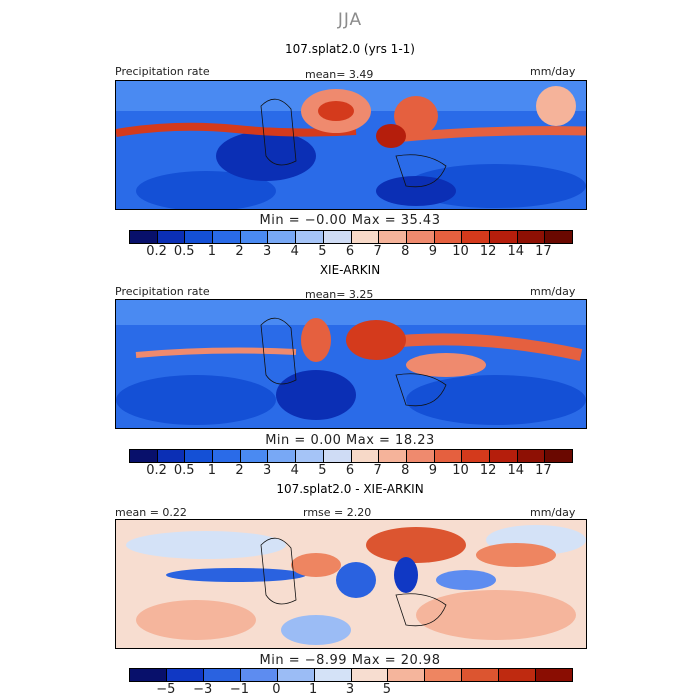 This screenshot has height=700, width=700. Describe the element at coordinates (184, 251) in the screenshot. I see `colorbar-1-tick-label: 0.5` at that location.